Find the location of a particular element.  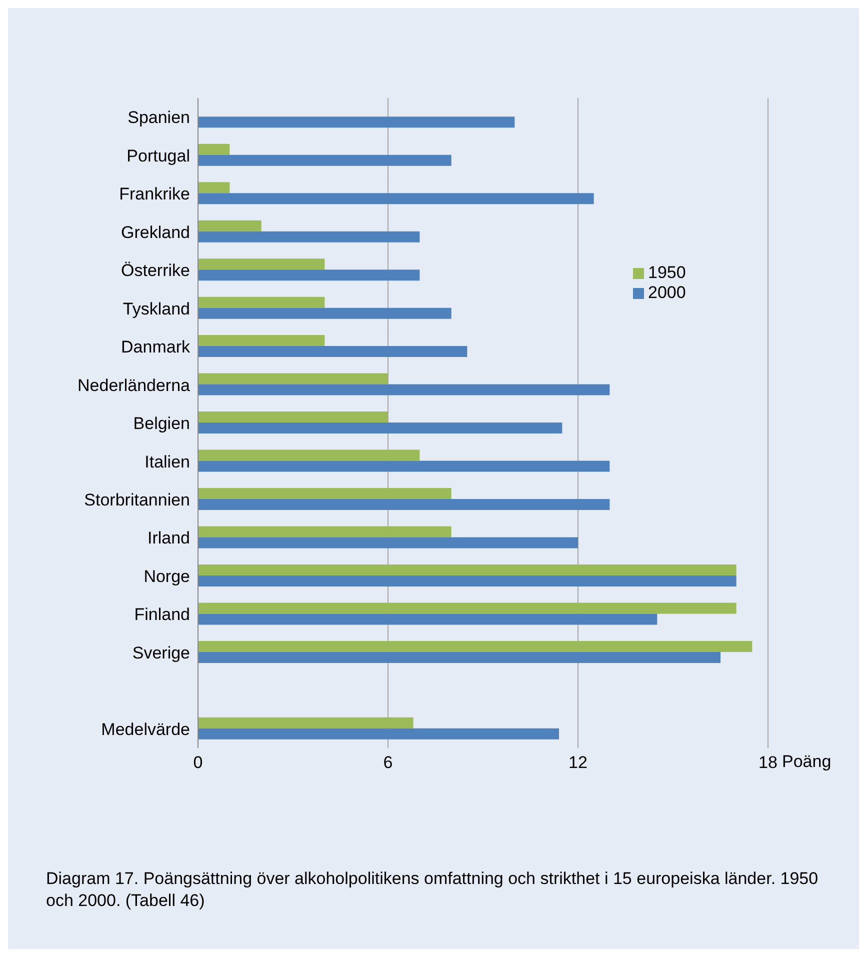

y-tick-label: Danmark is located at coordinates (155, 347).